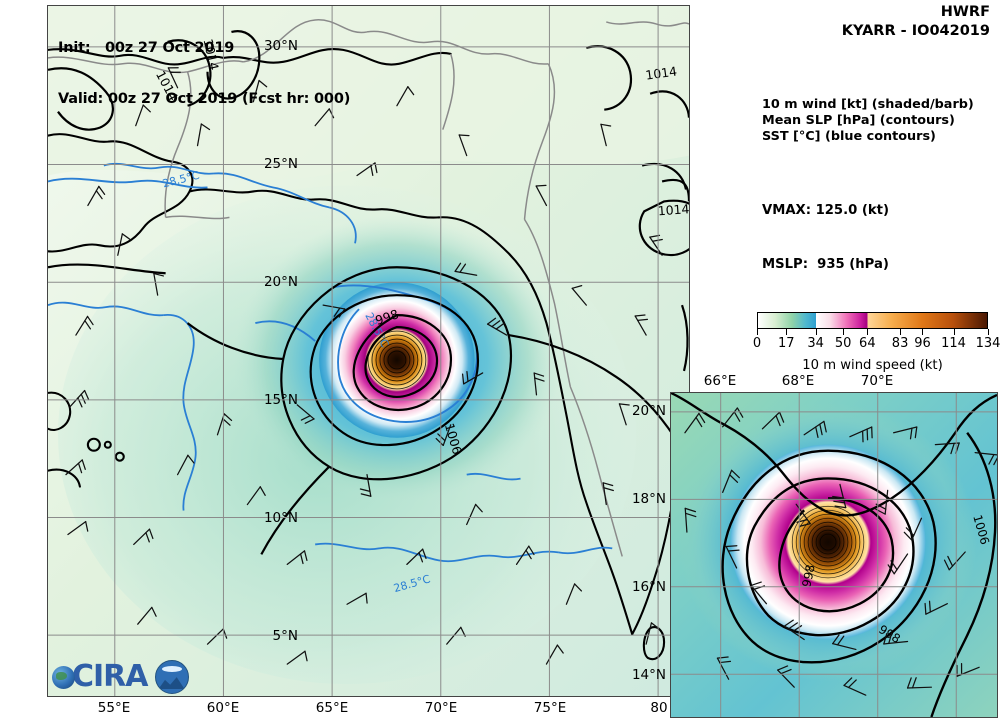 Image resolution: width=1000 pixels, height=722 pixels. I want to click on x-tick-label: 70°E, so click(441, 708).